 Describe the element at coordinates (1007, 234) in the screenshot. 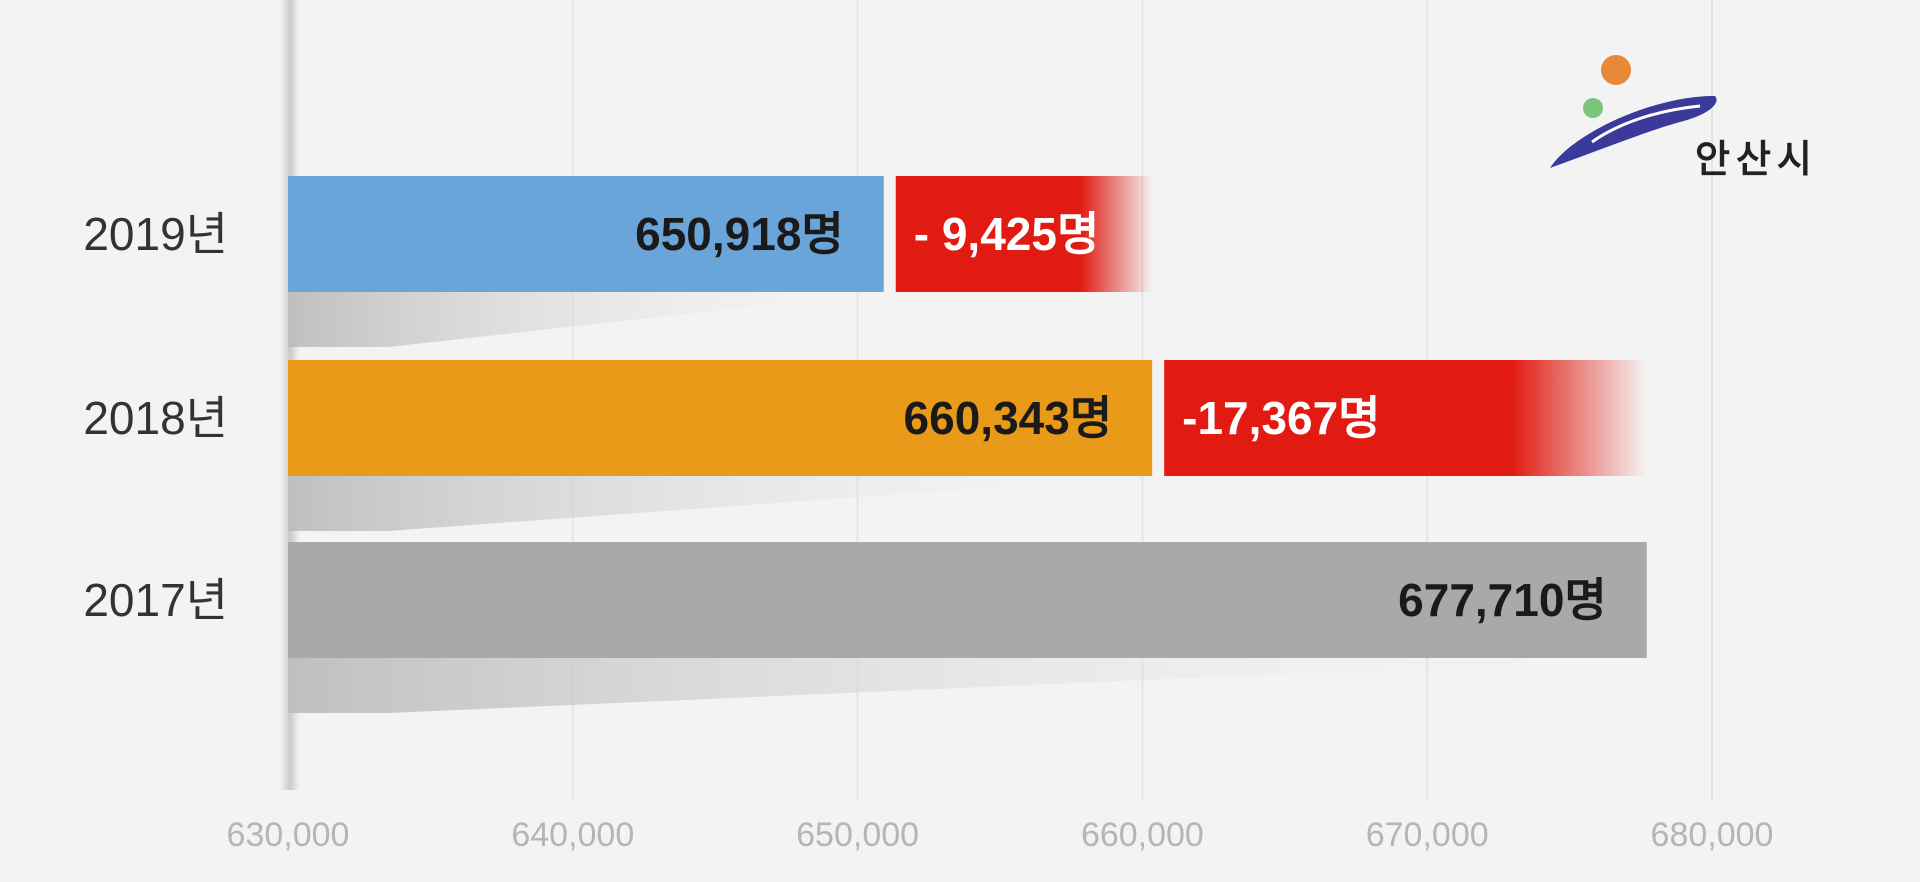

I see `change-label: - 9,425명` at that location.